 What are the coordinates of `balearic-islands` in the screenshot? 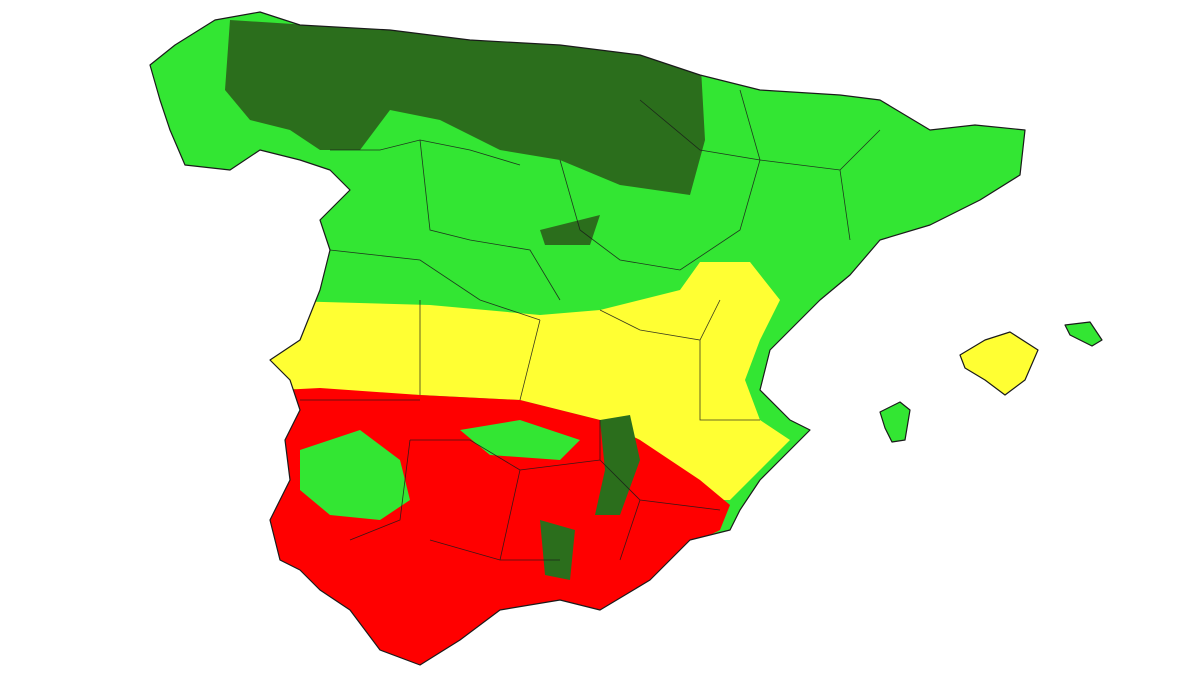 It's located at (991, 382).